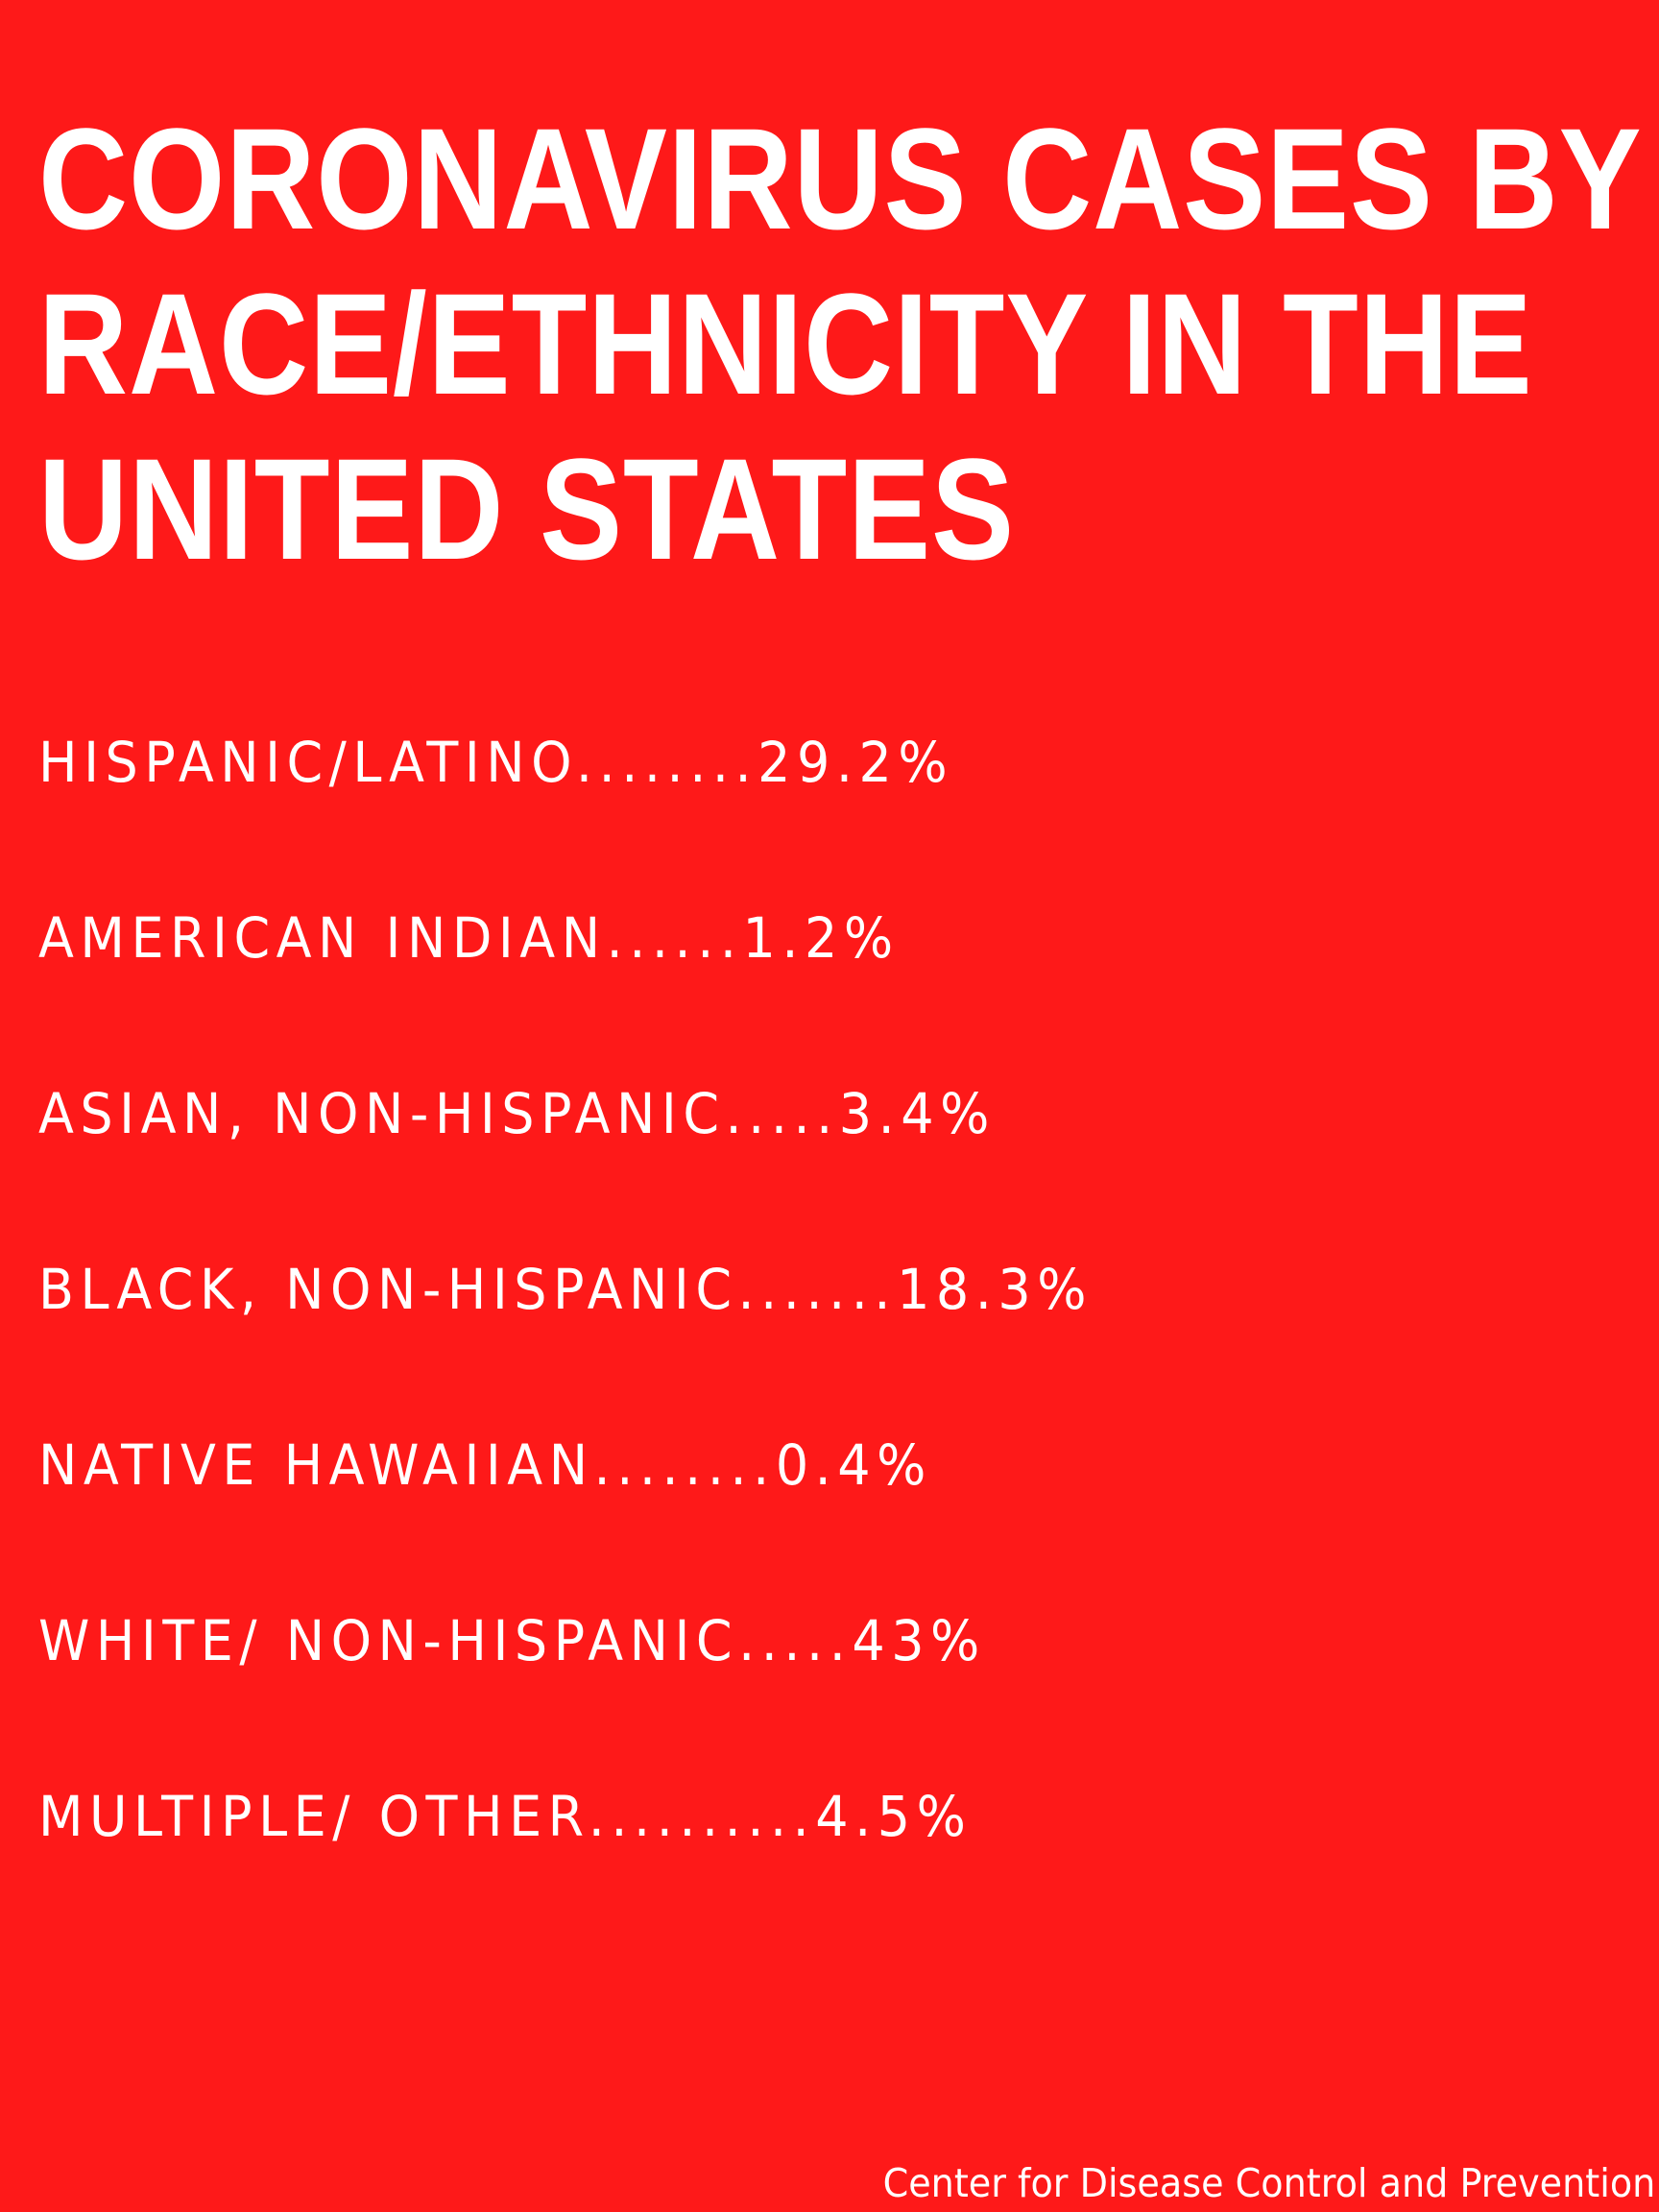 The height and width of the screenshot is (2212, 1659). I want to click on stat-text: HISPANIC/LATINO........29.2%, so click(779, 762).